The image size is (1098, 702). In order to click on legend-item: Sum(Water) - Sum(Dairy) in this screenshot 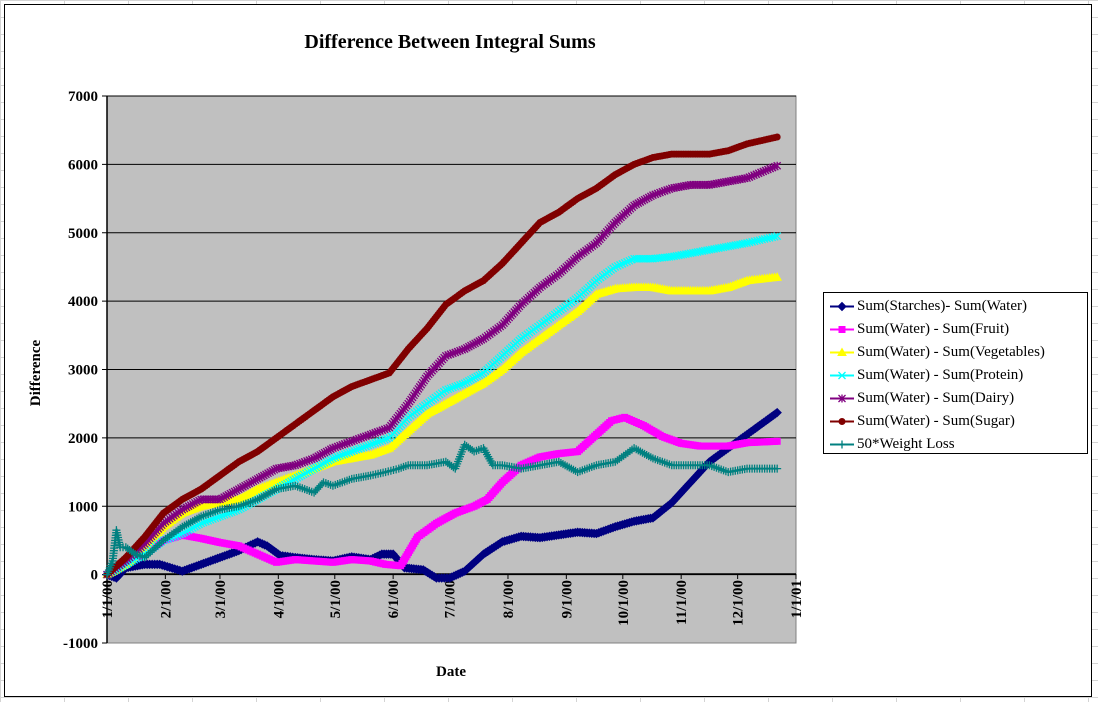, I will do `click(955, 398)`.